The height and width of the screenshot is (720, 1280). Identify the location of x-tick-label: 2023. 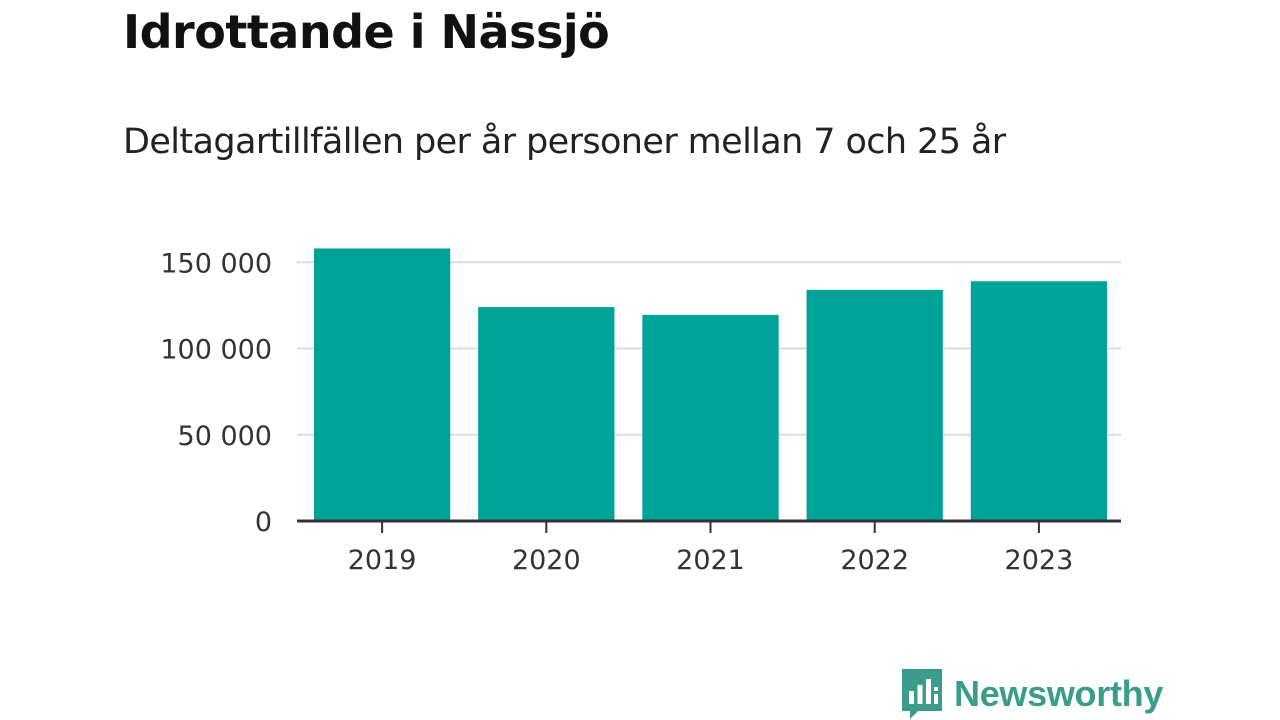
(1039, 560).